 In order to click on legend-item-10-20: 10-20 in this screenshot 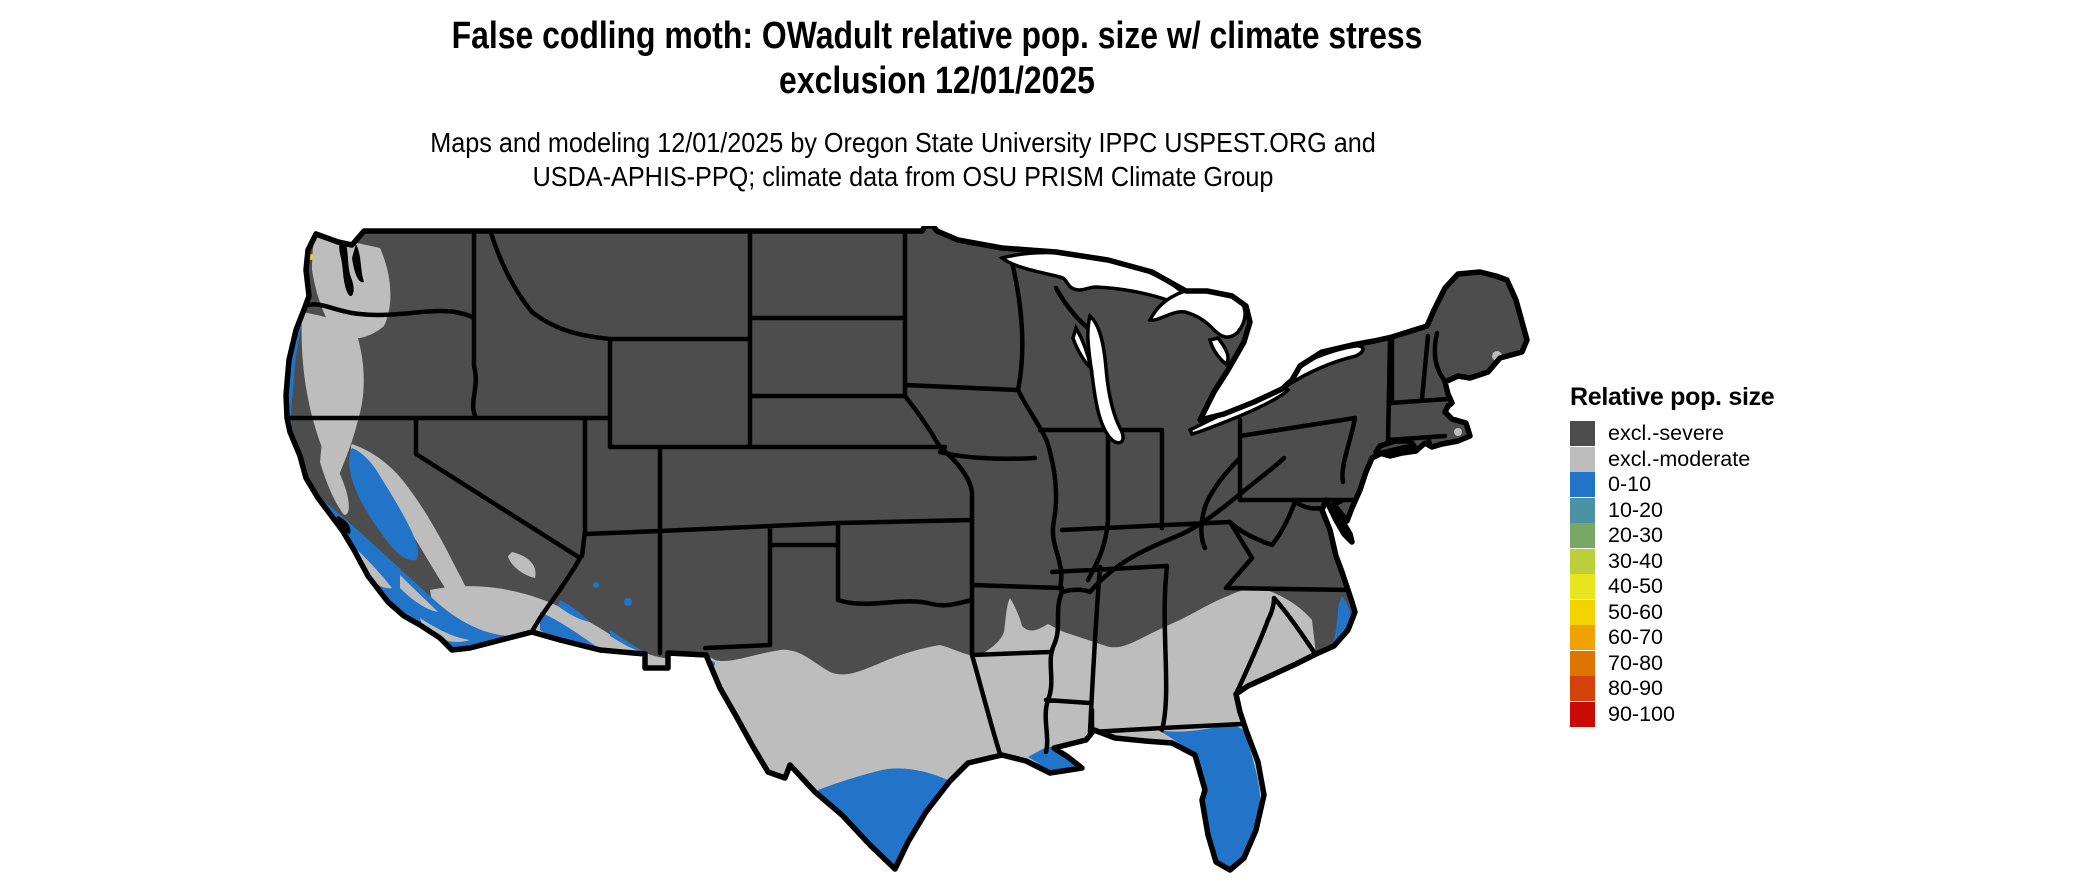, I will do `click(1672, 510)`.